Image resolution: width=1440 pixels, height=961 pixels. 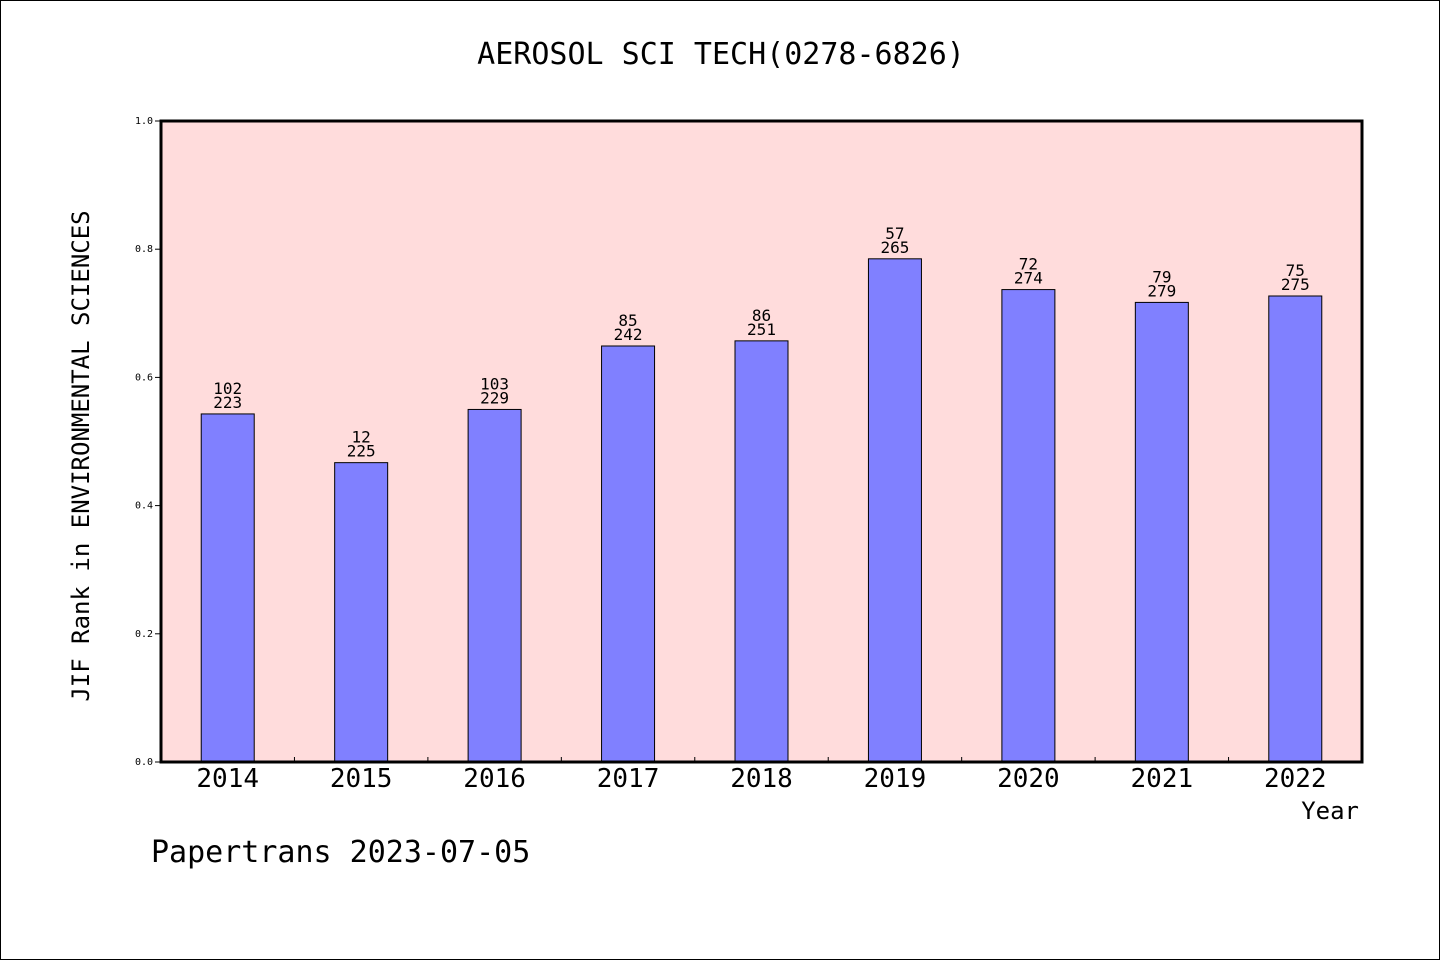 I want to click on bar-total-label: 274, so click(x=1028, y=278).